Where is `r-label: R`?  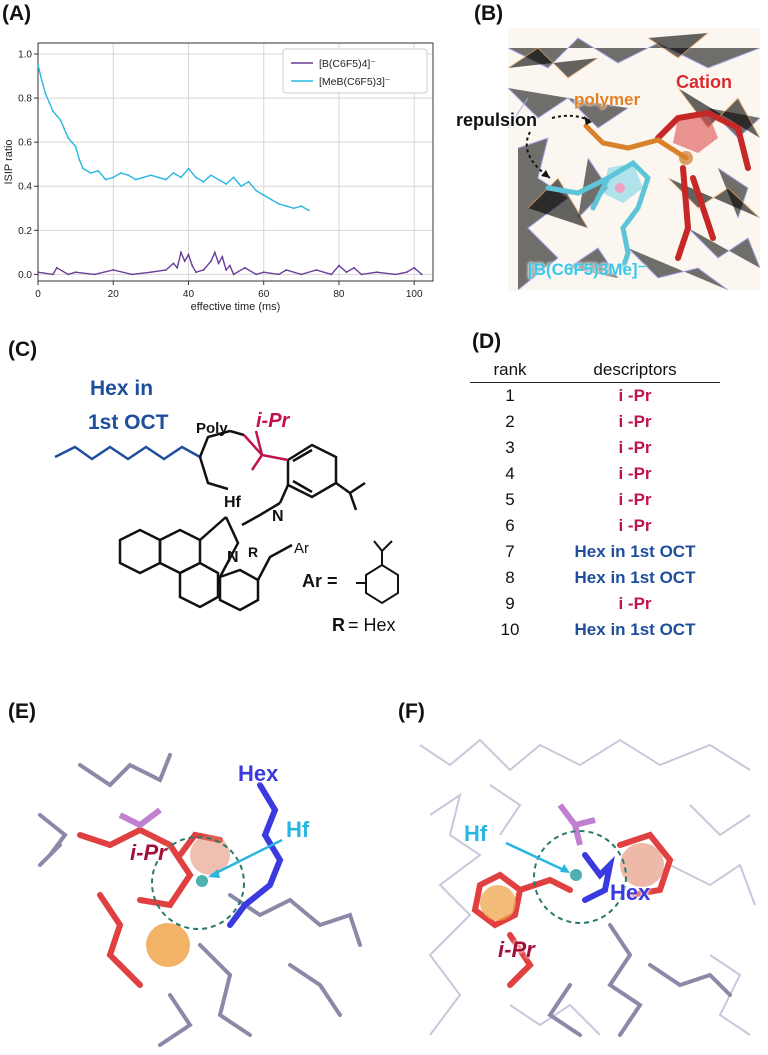
r-label: R is located at coordinates (253, 552).